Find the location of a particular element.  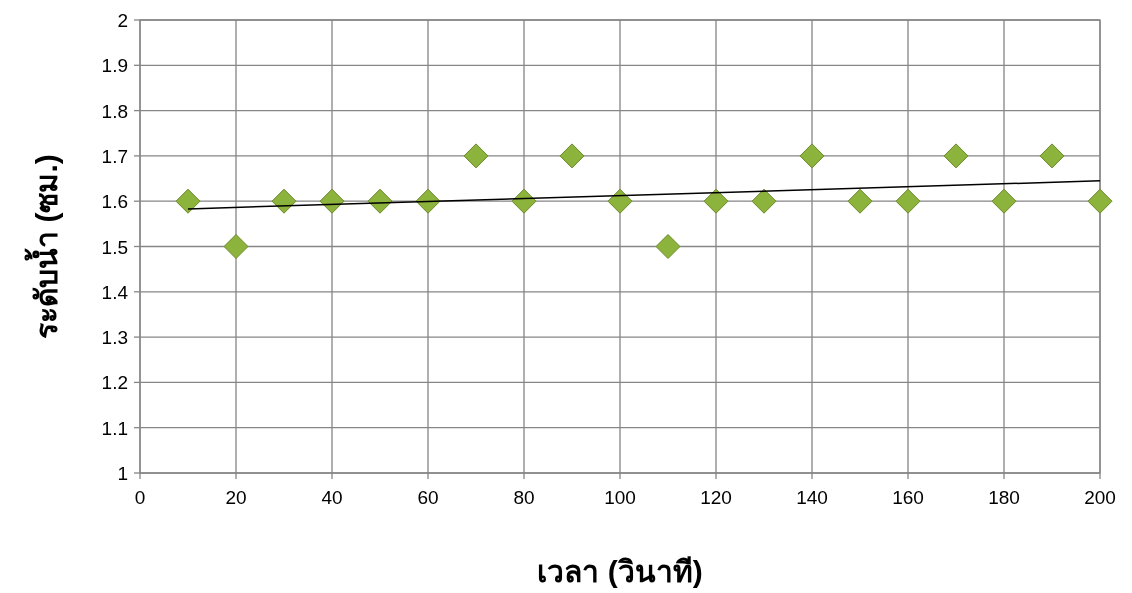

x-tick-label: 100 is located at coordinates (620, 497).